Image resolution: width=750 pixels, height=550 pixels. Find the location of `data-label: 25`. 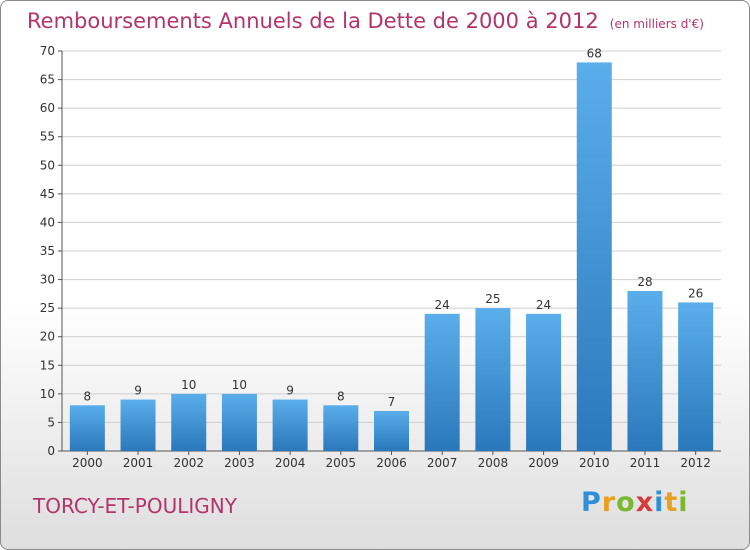

data-label: 25 is located at coordinates (492, 299).